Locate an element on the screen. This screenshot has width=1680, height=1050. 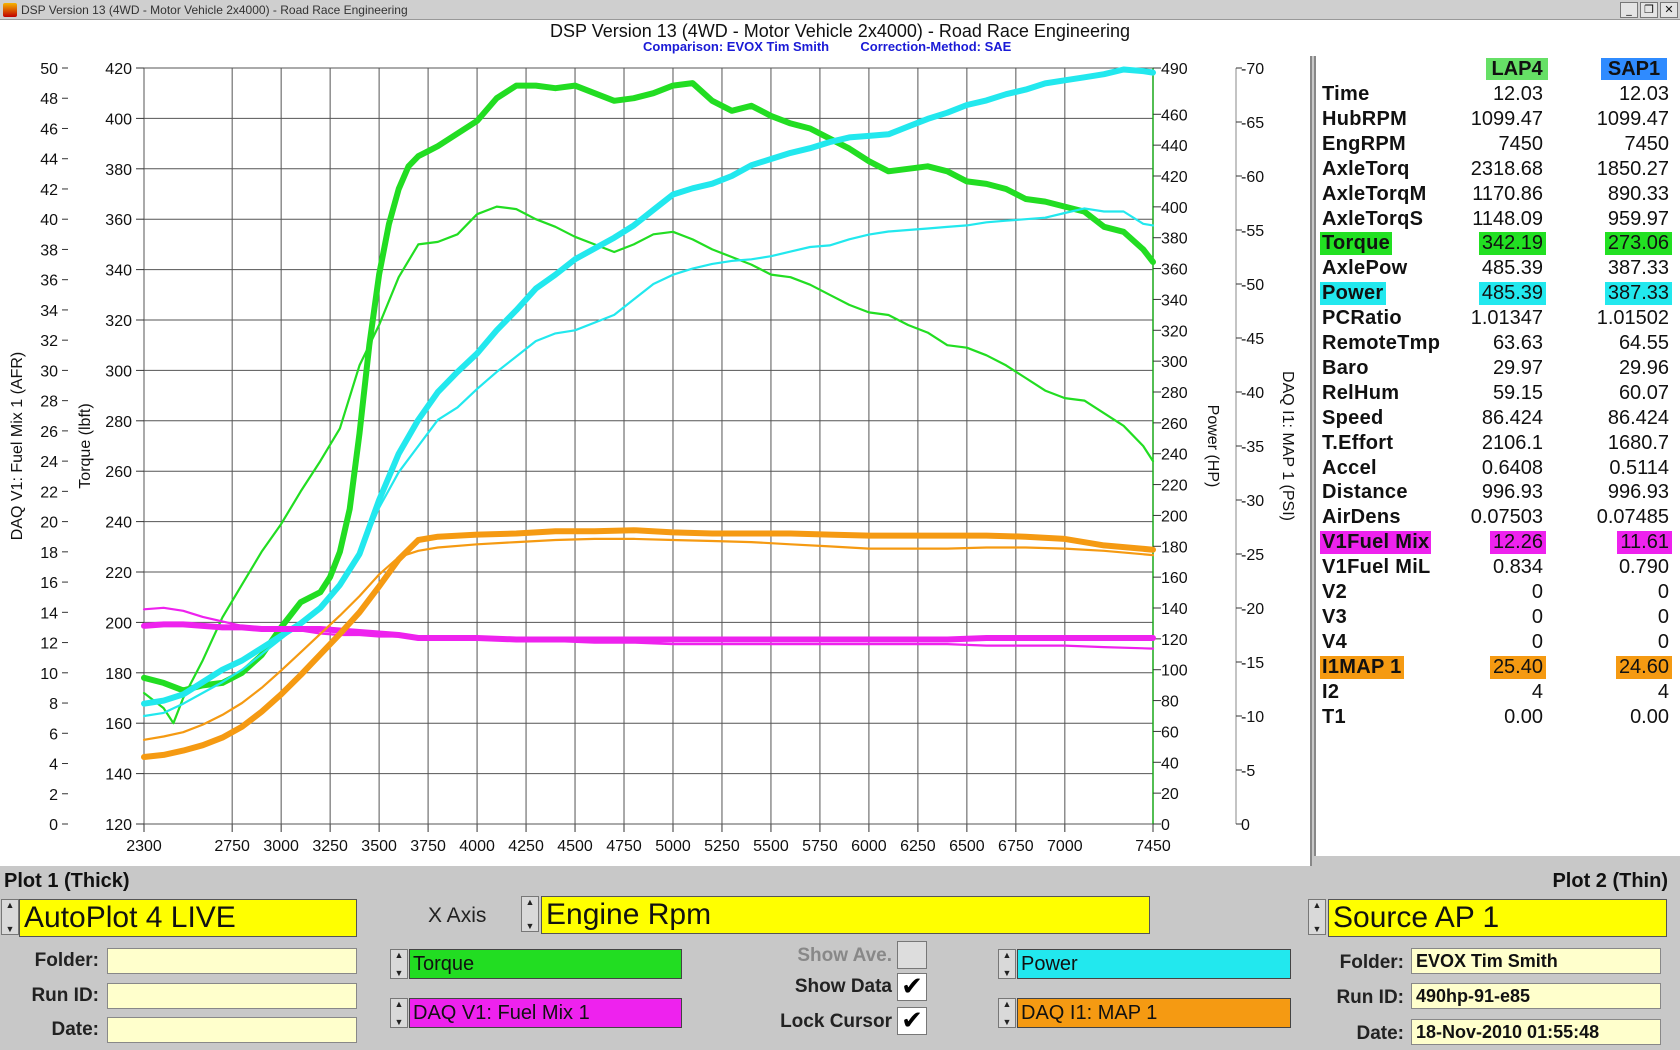
show-ave-checkbox is located at coordinates (912, 955).